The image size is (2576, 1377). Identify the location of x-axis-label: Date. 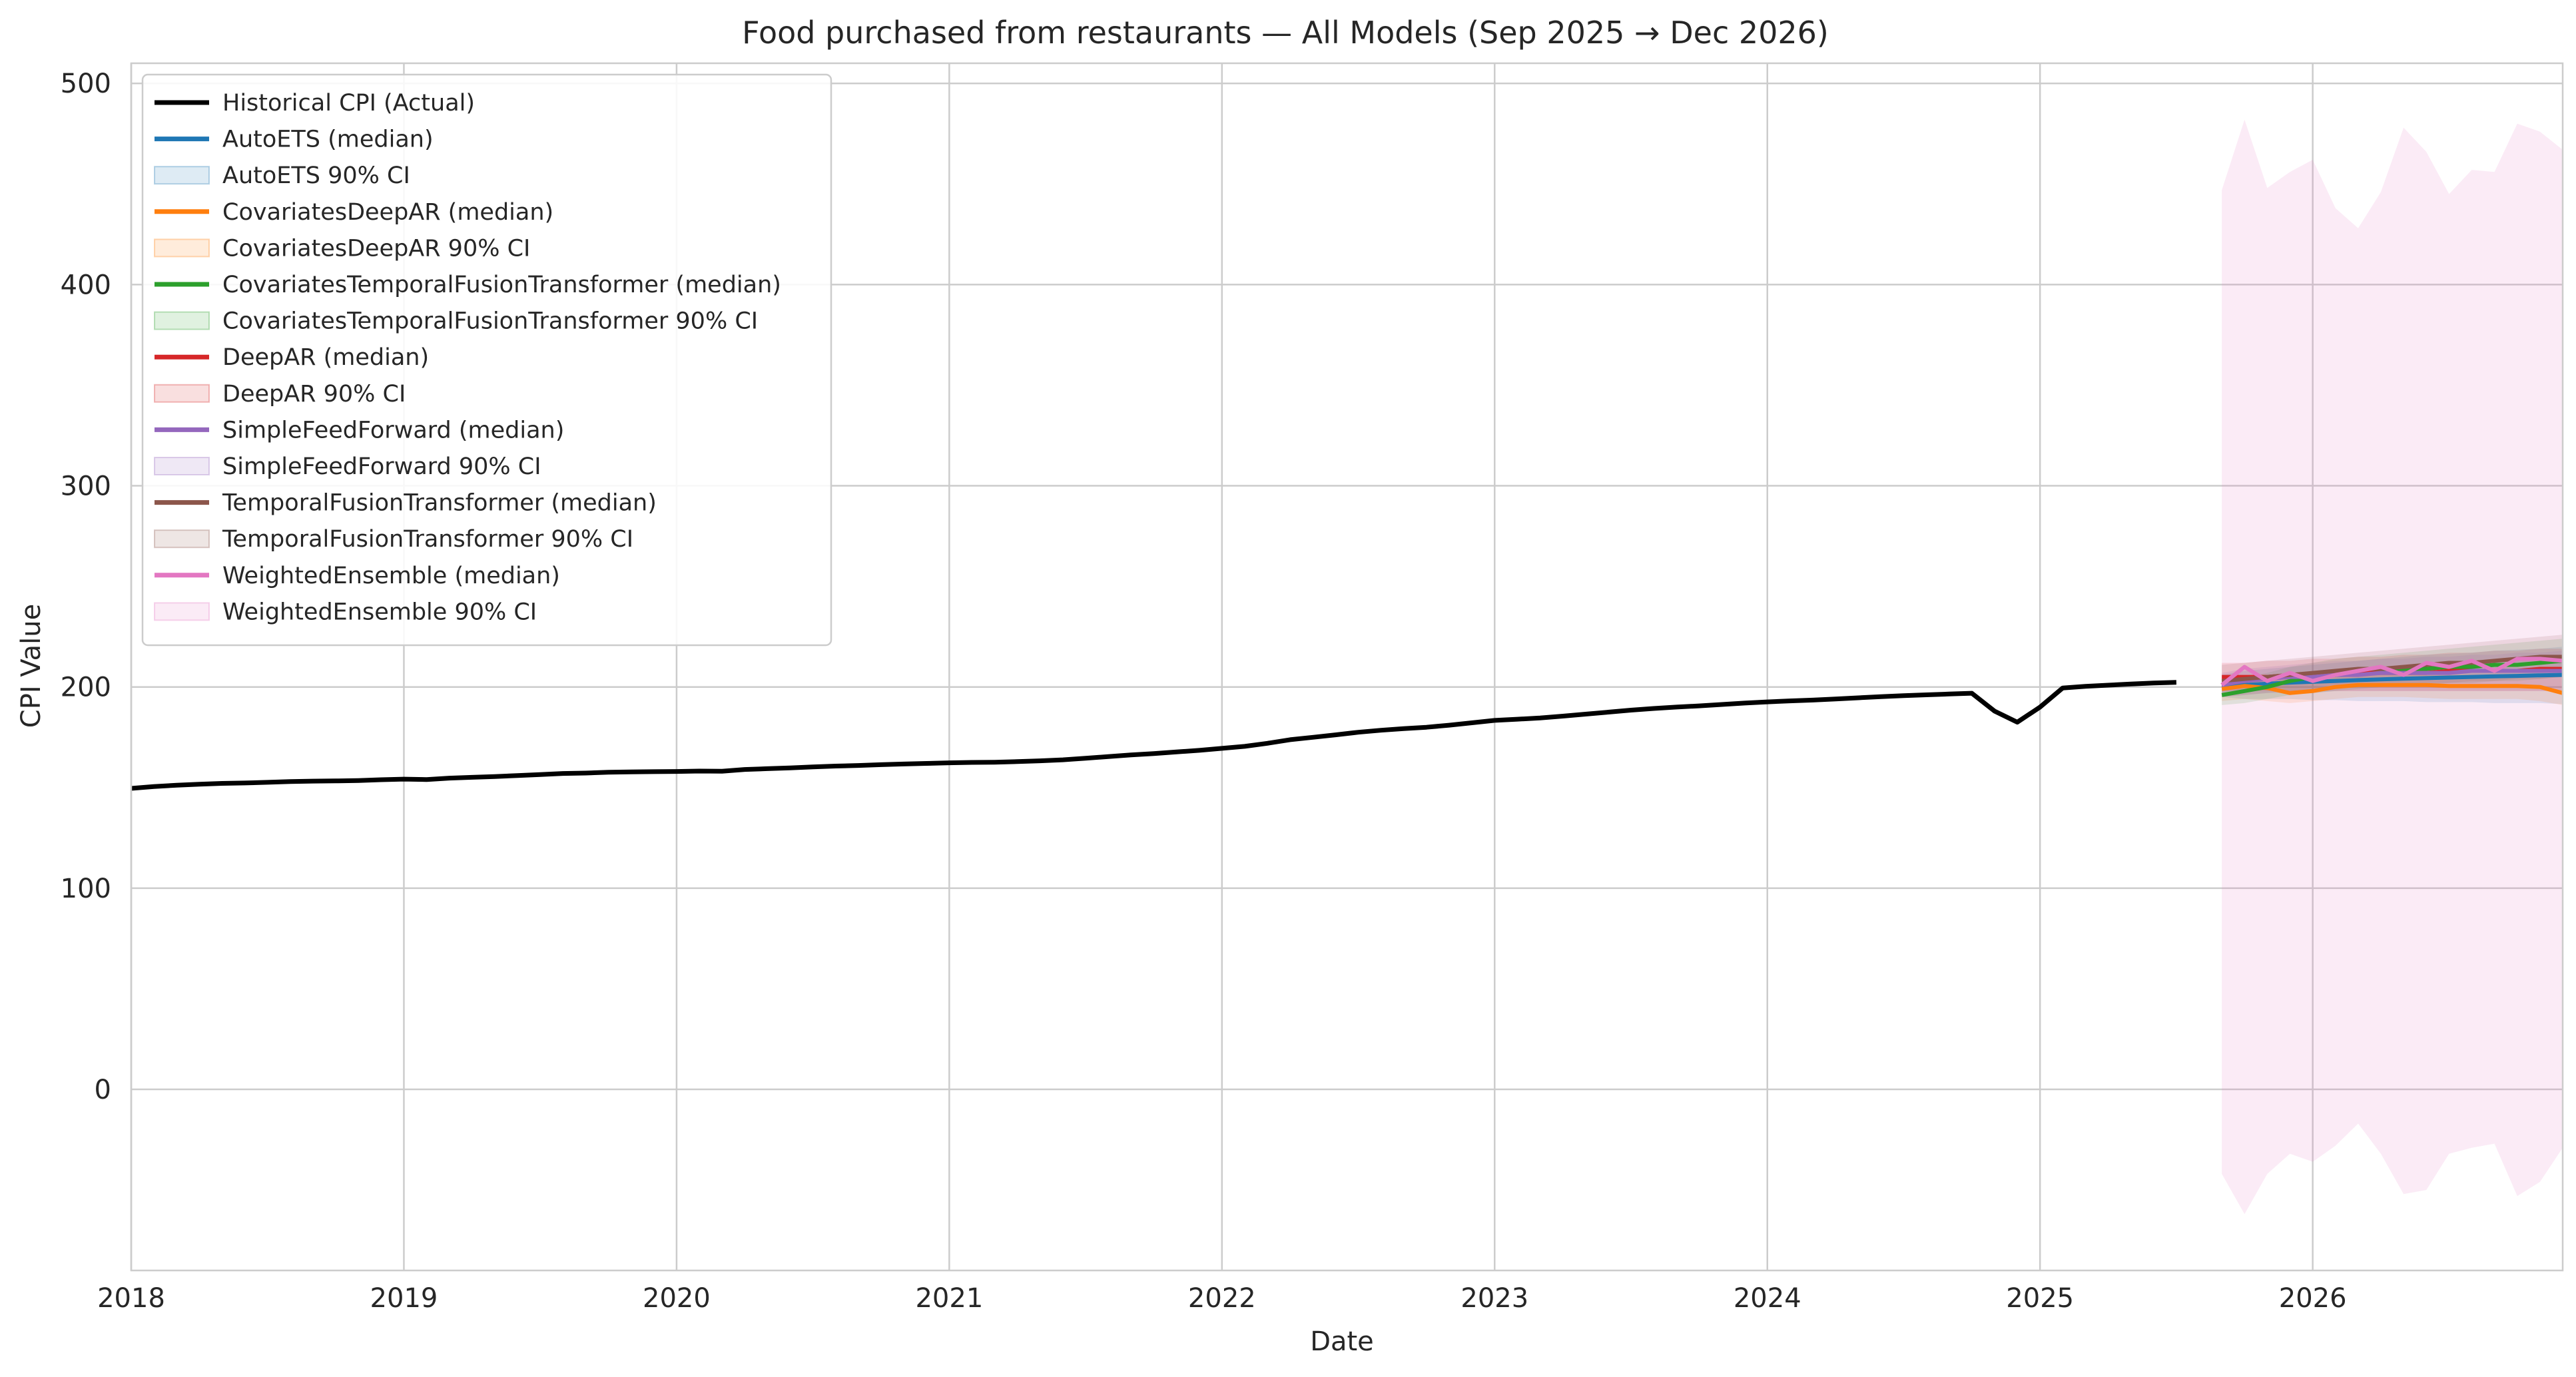
(1342, 1341).